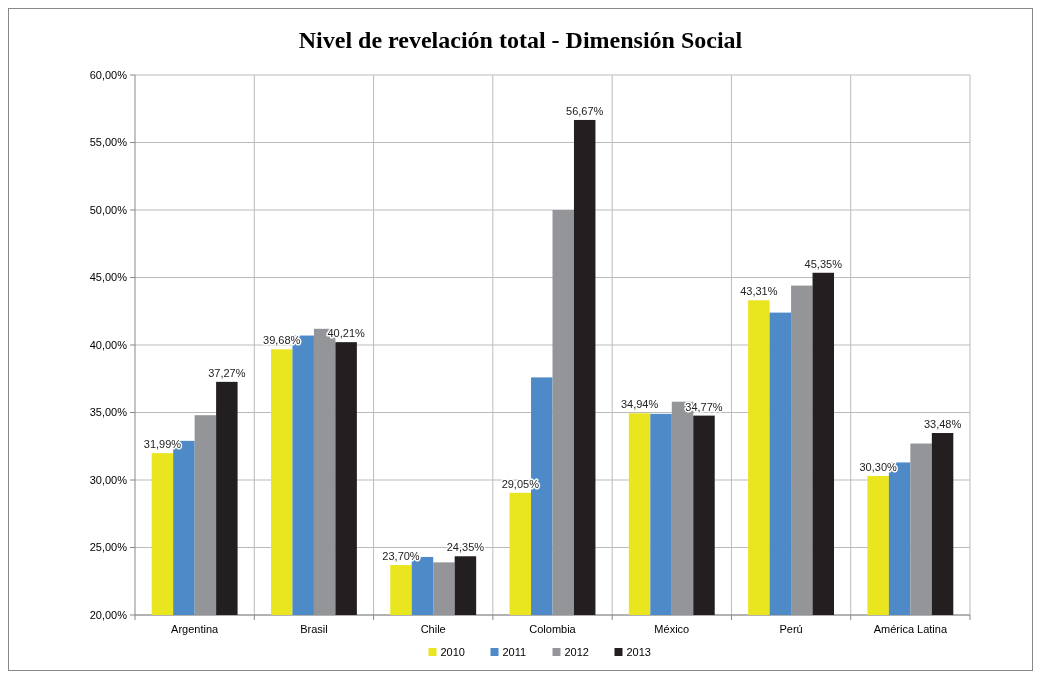  I want to click on y-tick-label: 45,00%, so click(108, 277).